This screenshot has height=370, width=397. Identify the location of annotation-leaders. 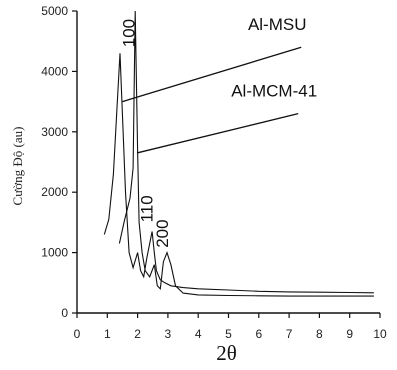
(212, 100).